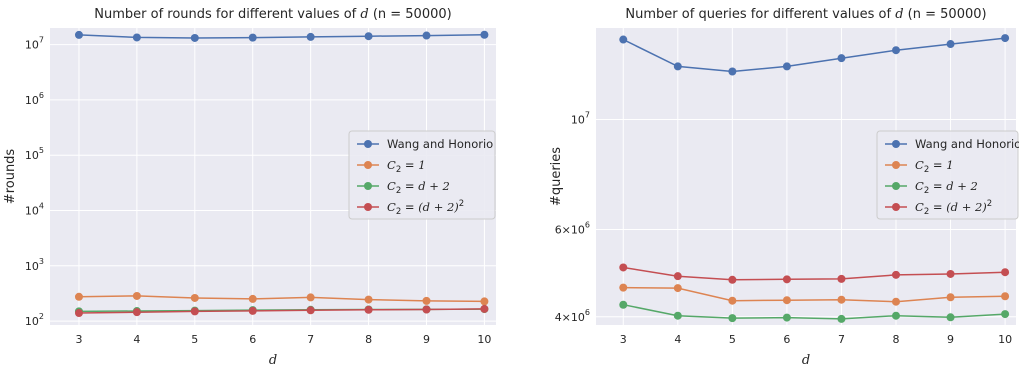  Describe the element at coordinates (786, 339) in the screenshot. I see `x-tick-label: 6` at that location.